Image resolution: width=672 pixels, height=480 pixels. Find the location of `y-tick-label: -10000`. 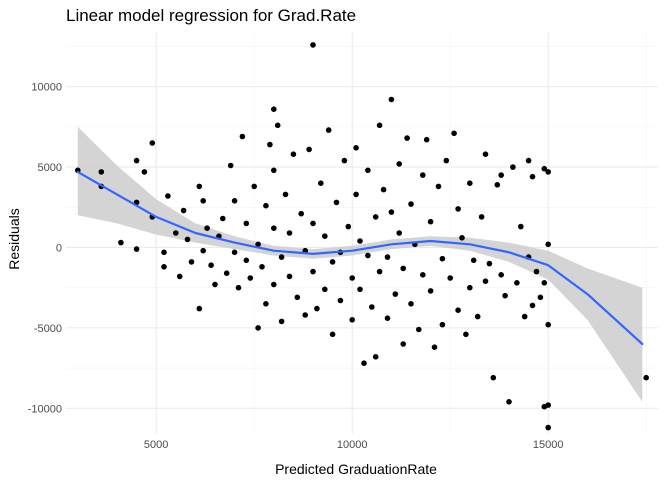

y-tick-label: -10000 is located at coordinates (45, 409).